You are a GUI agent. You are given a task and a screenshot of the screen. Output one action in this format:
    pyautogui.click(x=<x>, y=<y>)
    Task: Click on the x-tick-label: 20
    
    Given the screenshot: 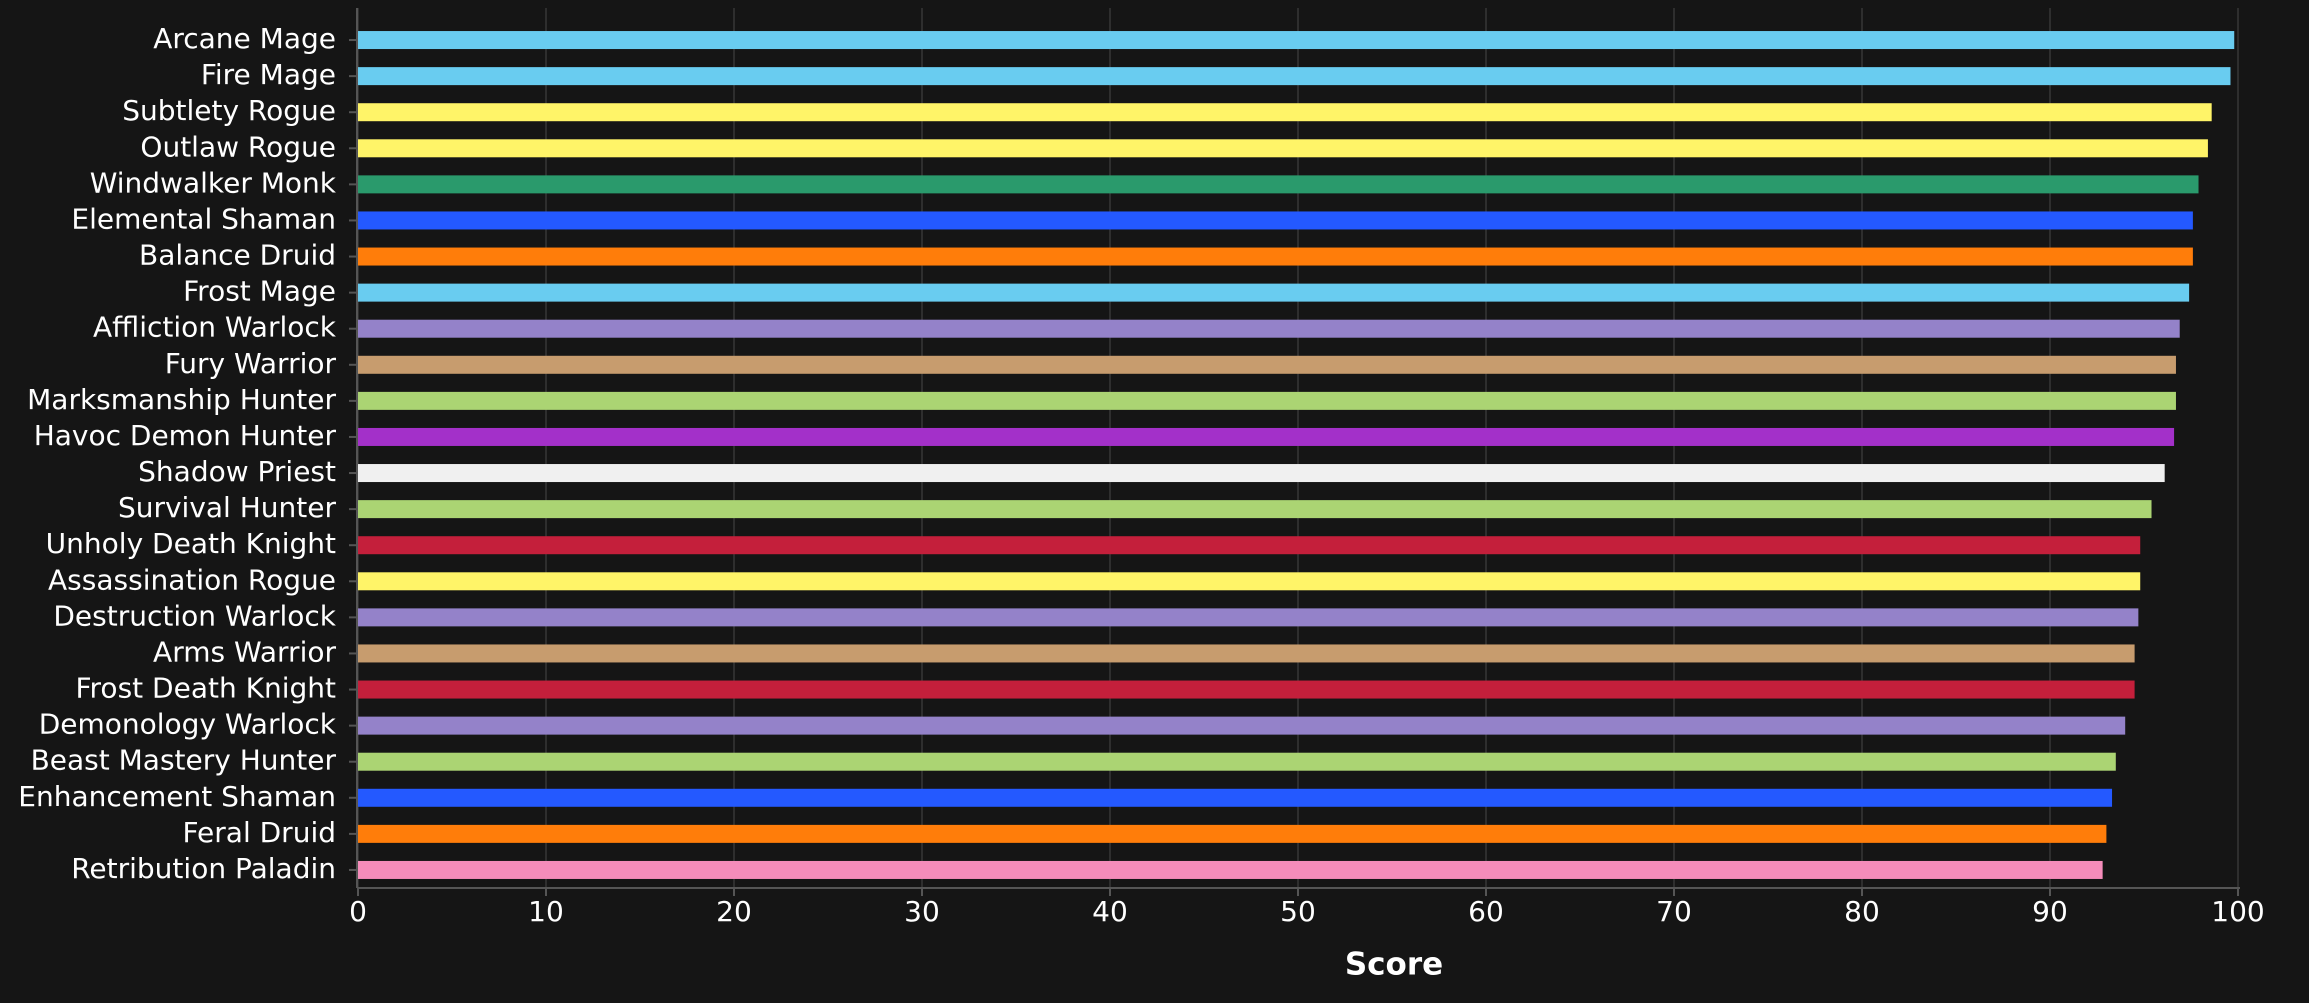 What is the action you would take?
    pyautogui.click(x=734, y=911)
    